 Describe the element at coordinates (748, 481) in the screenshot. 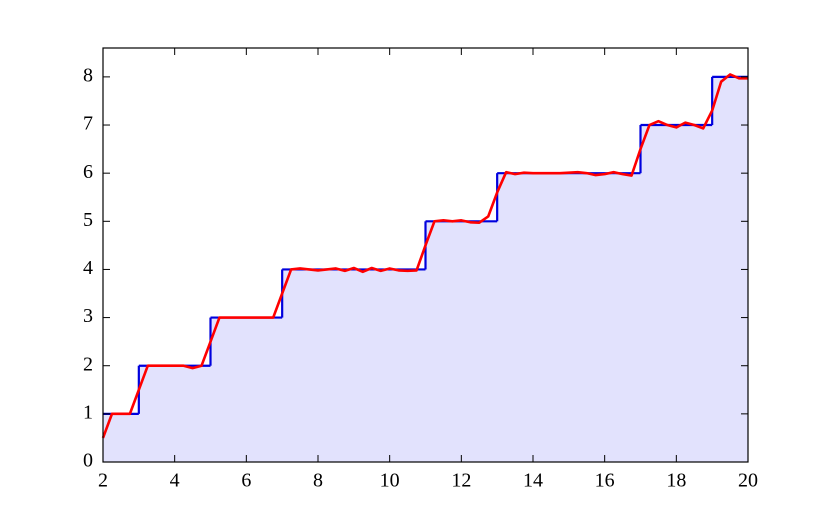

I see `x-tick-label: 20` at that location.